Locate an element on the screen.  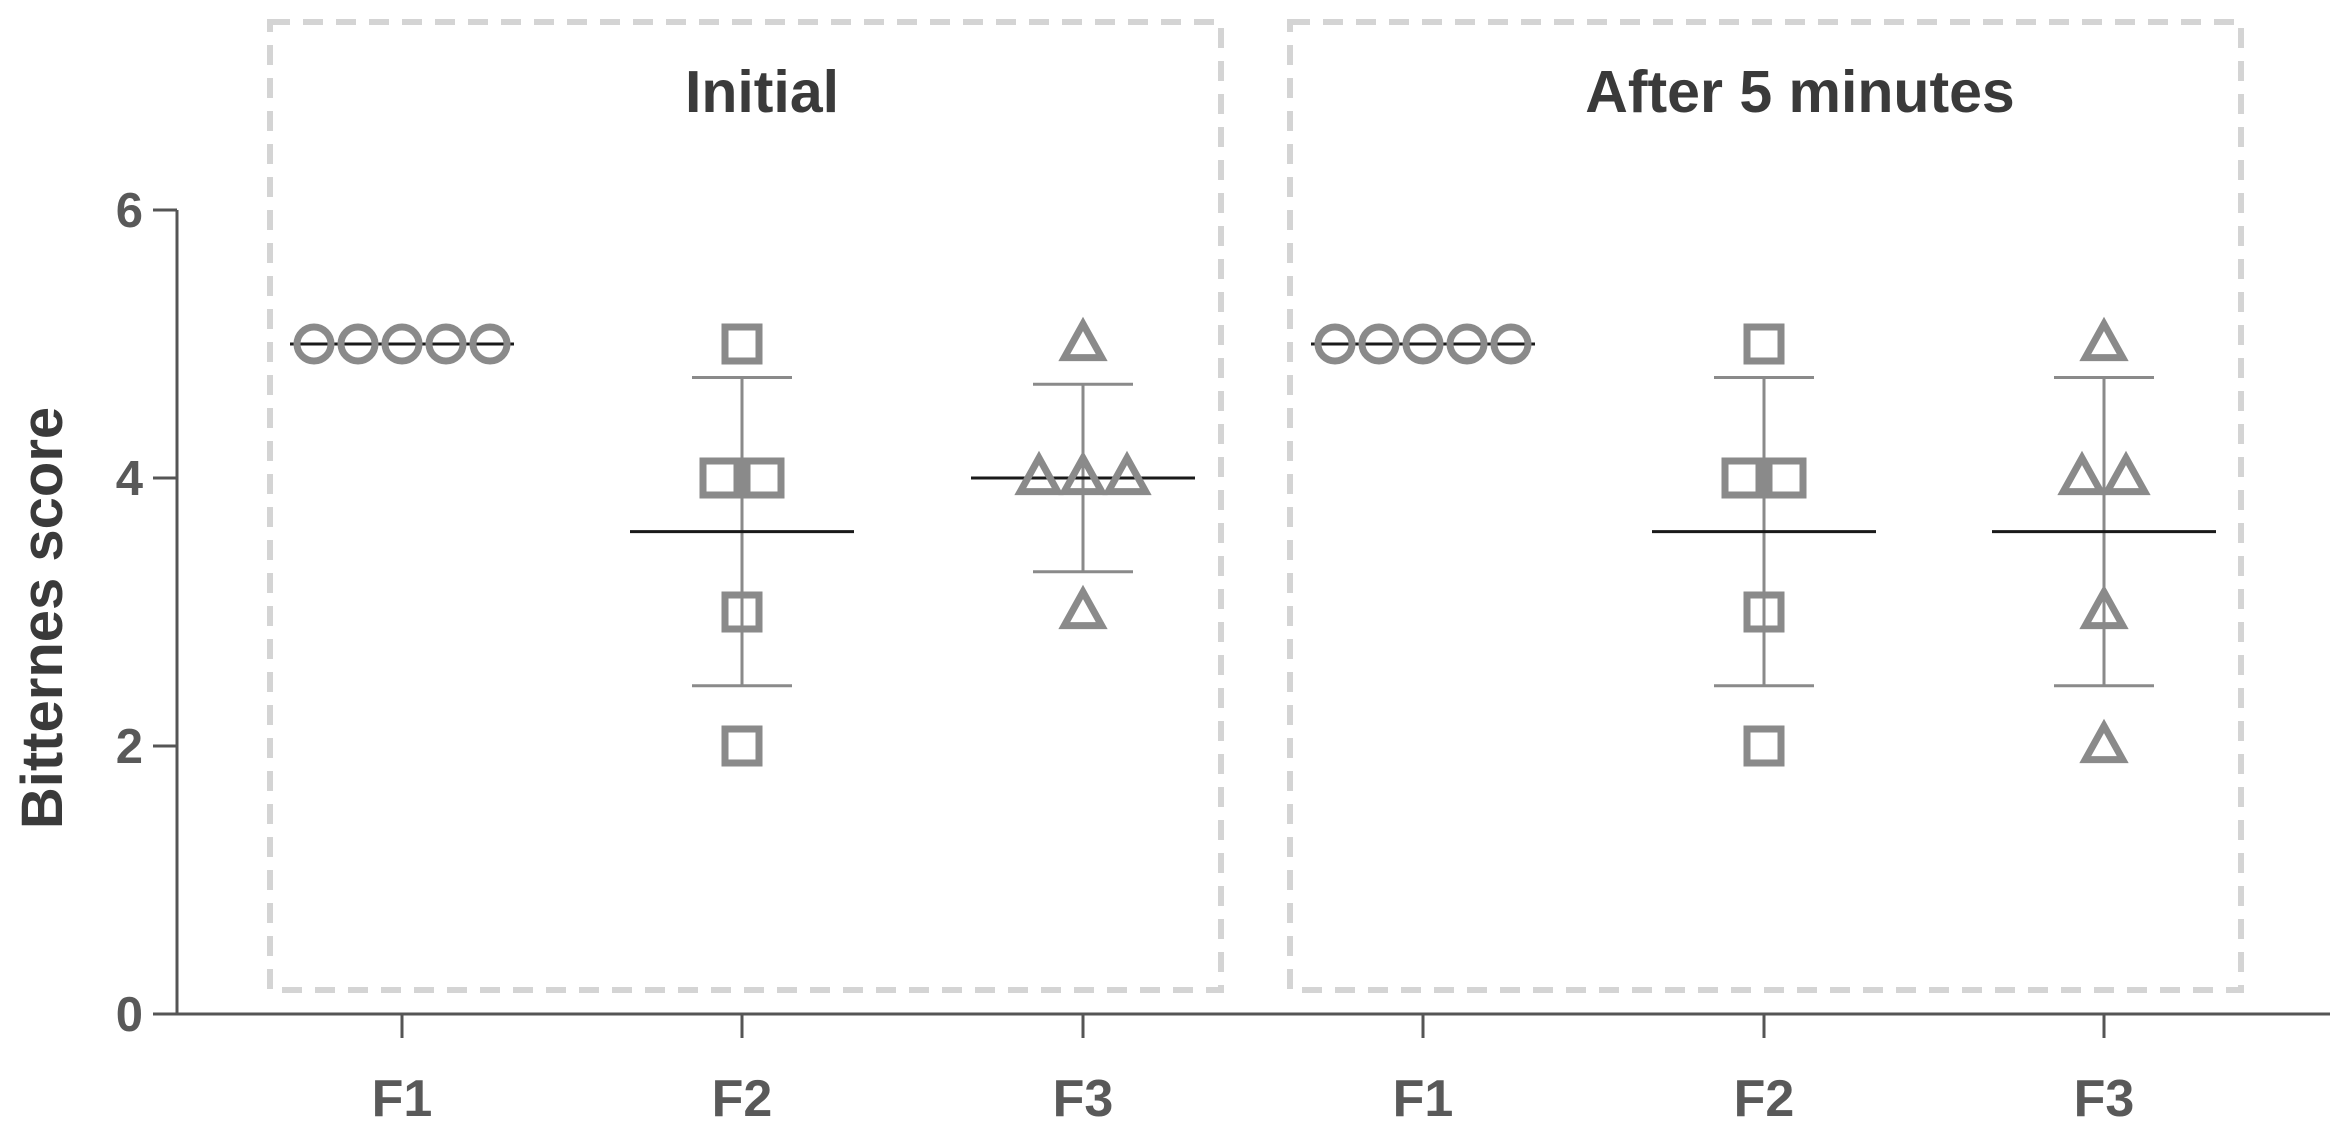
y-tick-label: 2 is located at coordinates (129, 747).